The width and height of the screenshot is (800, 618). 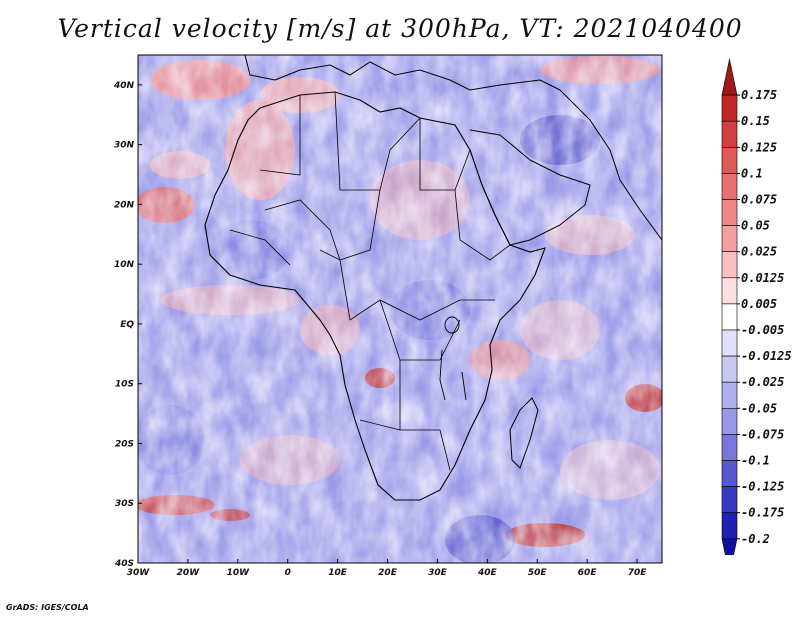 I want to click on lat-tick-label: 30N, so click(x=124, y=146).